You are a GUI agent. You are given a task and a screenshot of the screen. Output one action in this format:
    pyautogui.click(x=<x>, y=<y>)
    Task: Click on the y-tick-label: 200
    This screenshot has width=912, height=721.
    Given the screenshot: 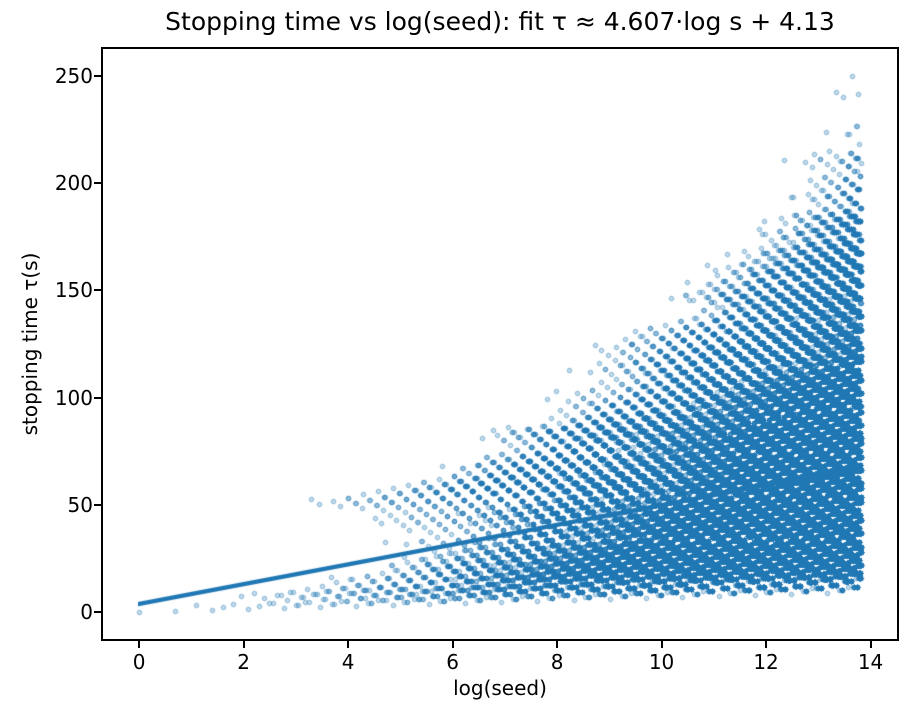 What is the action you would take?
    pyautogui.click(x=73, y=183)
    